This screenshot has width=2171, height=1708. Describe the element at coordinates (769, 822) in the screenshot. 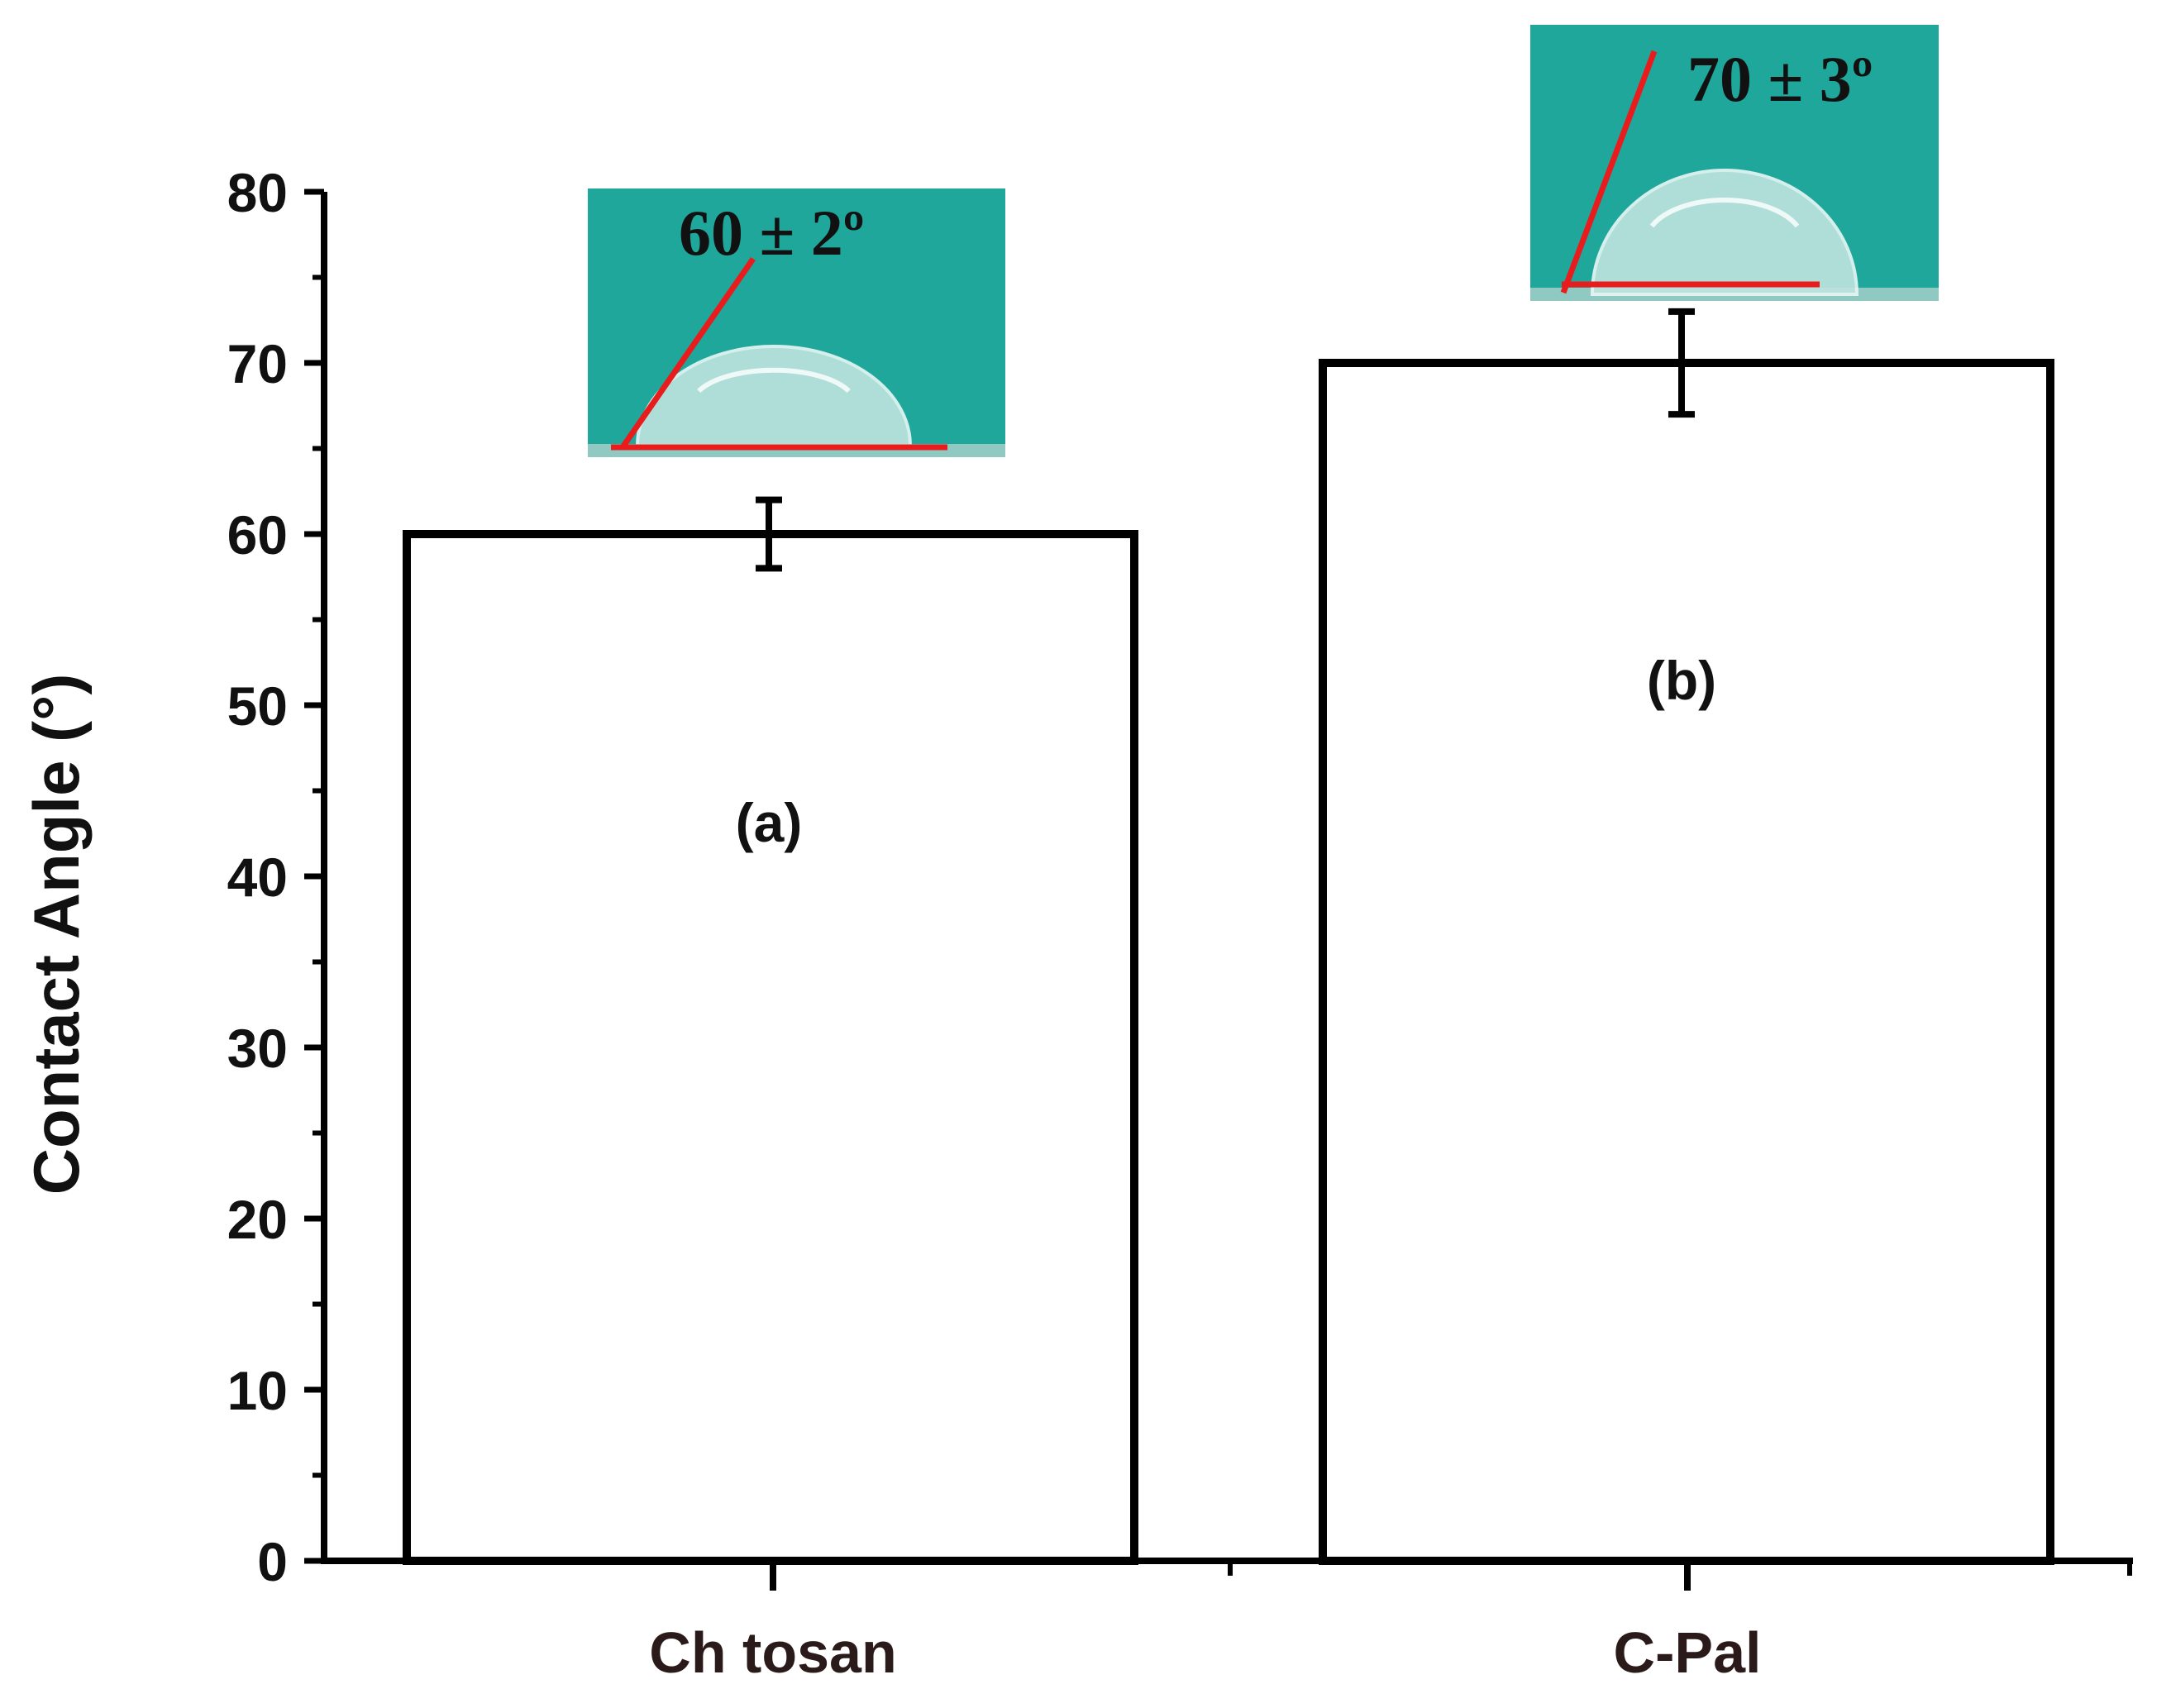

I see `bar-label: (a)` at that location.